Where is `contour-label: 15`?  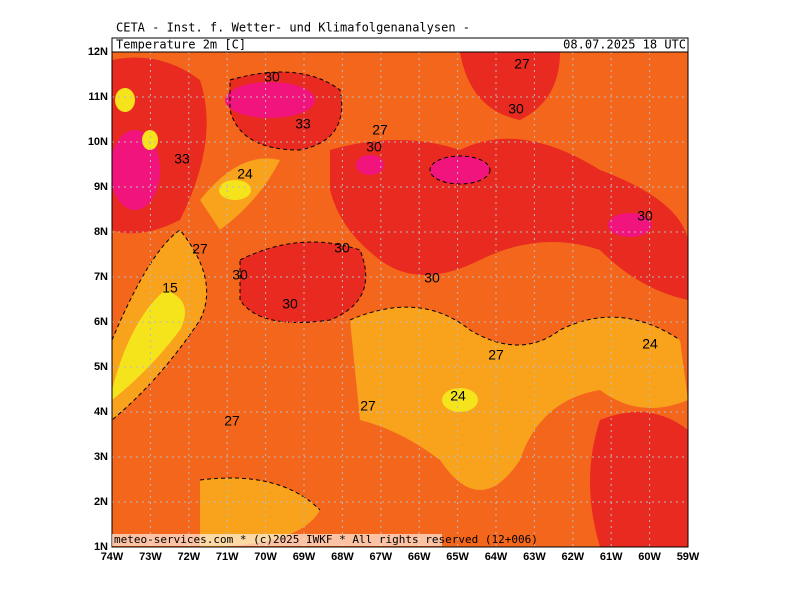 contour-label: 15 is located at coordinates (170, 288).